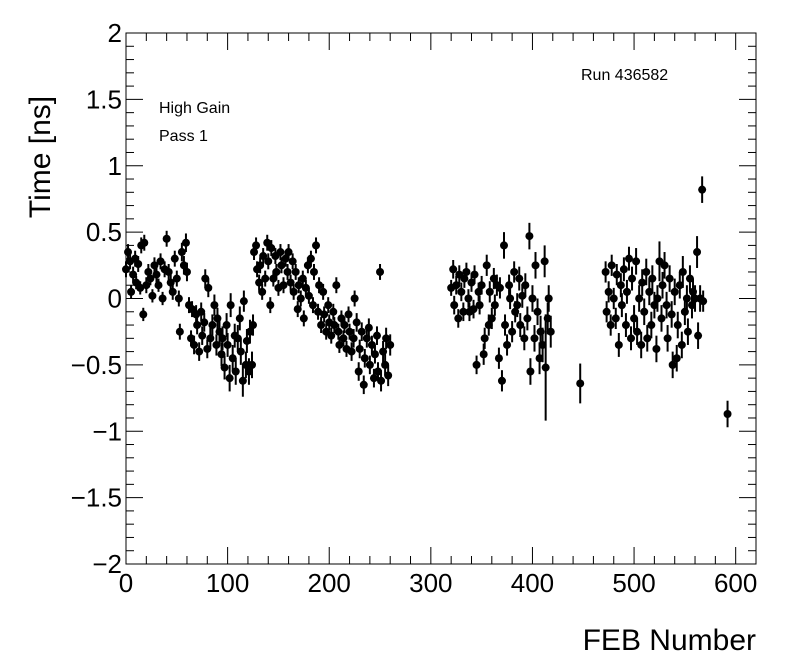  Describe the element at coordinates (735, 583) in the screenshot. I see `x-tick-label: 600` at that location.